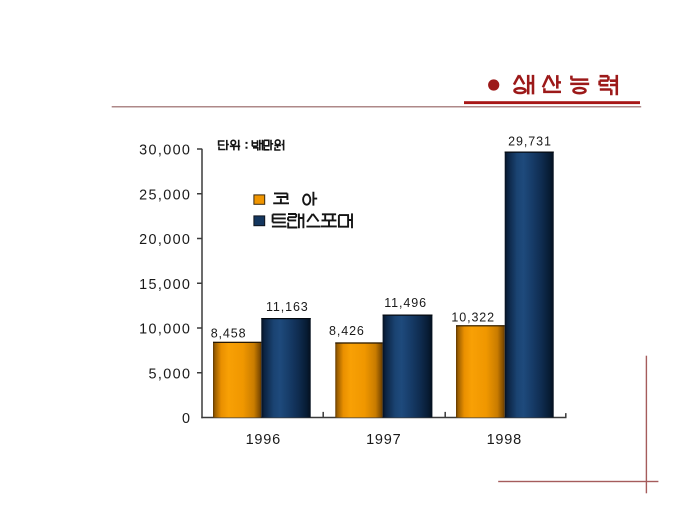 Image resolution: width=680 pixels, height=510 pixels. I want to click on svg-text: 1997, so click(383, 440).